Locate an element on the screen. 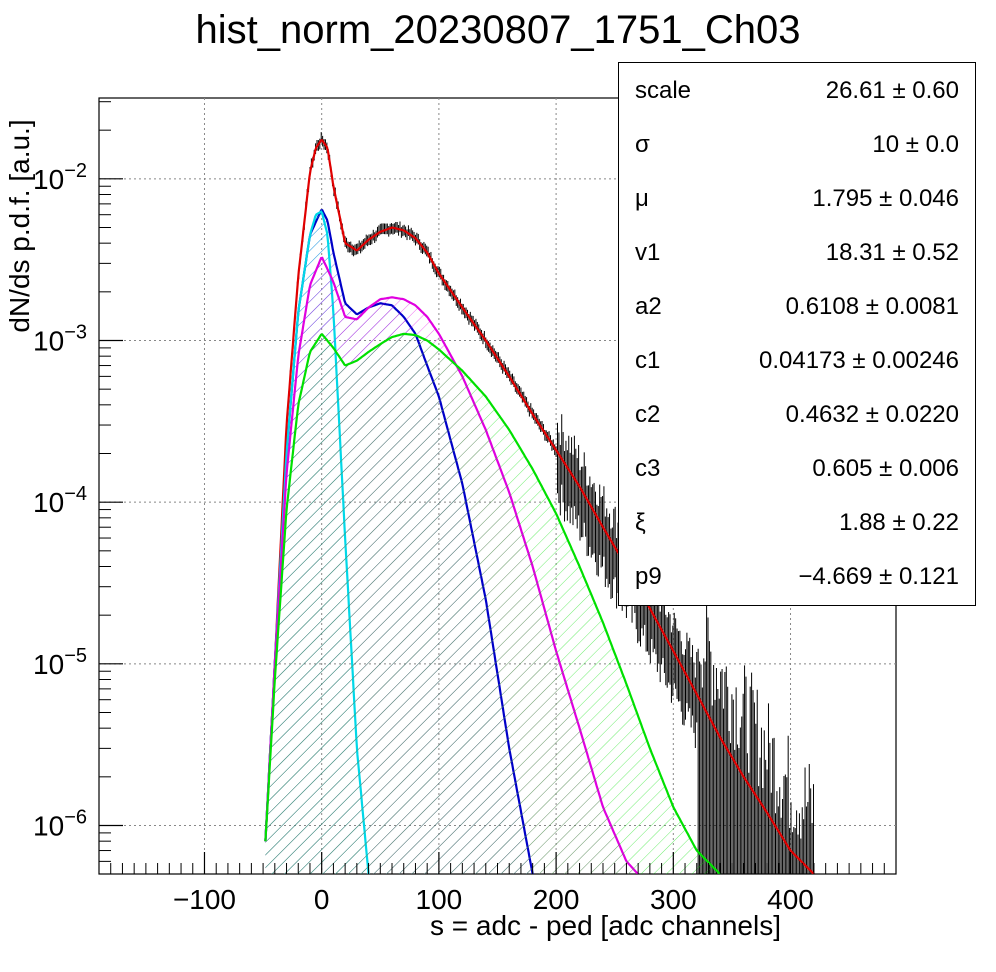  x-tick-label: 200 is located at coordinates (556, 899).